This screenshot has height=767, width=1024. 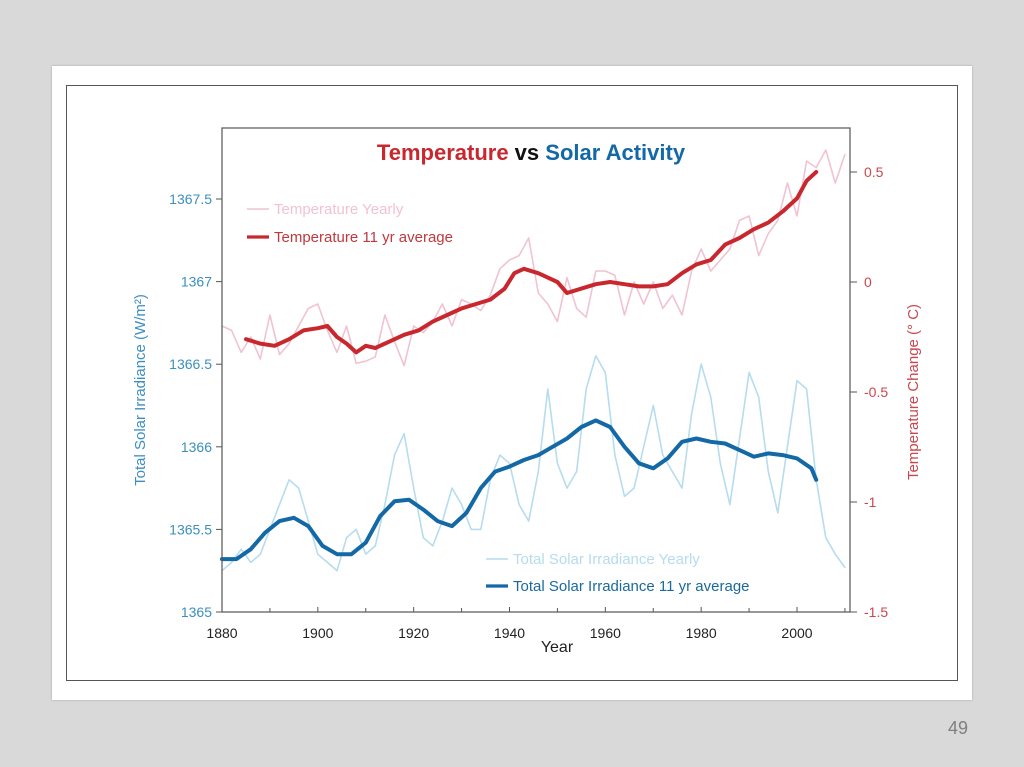 What do you see at coordinates (615, 152) in the screenshot?
I see `title-part-solar-activity: Solar Activity` at bounding box center [615, 152].